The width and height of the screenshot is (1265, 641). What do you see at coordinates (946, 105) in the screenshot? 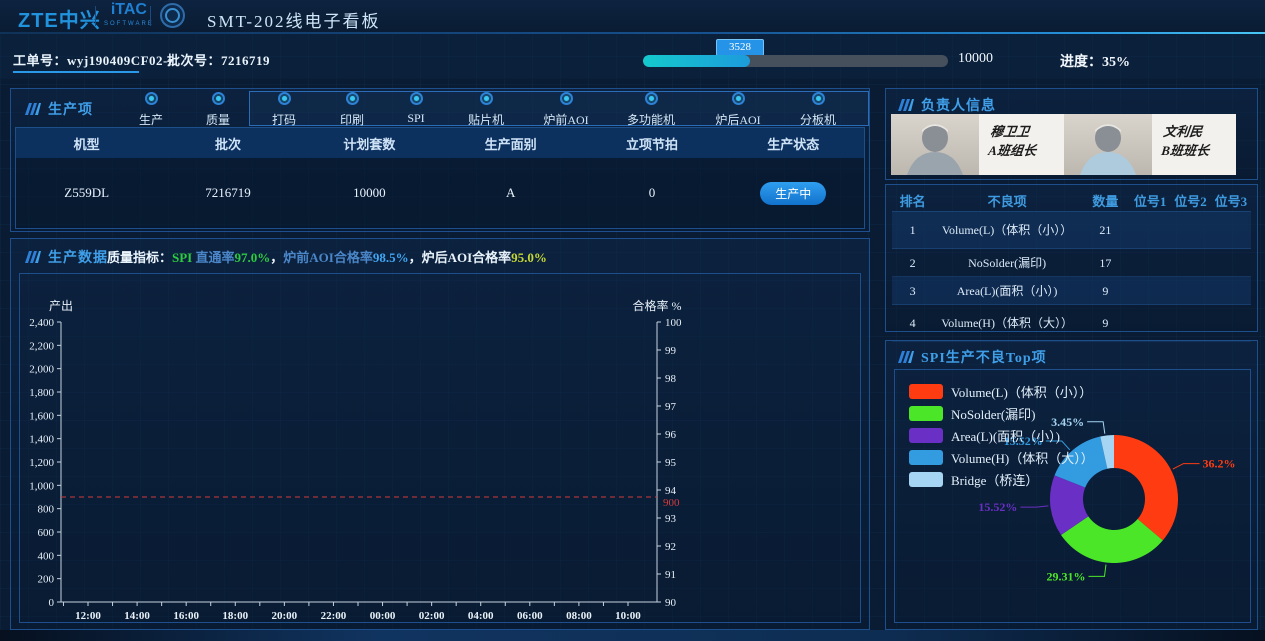
I see `staff-panel-title: 负责人信息` at bounding box center [946, 105].